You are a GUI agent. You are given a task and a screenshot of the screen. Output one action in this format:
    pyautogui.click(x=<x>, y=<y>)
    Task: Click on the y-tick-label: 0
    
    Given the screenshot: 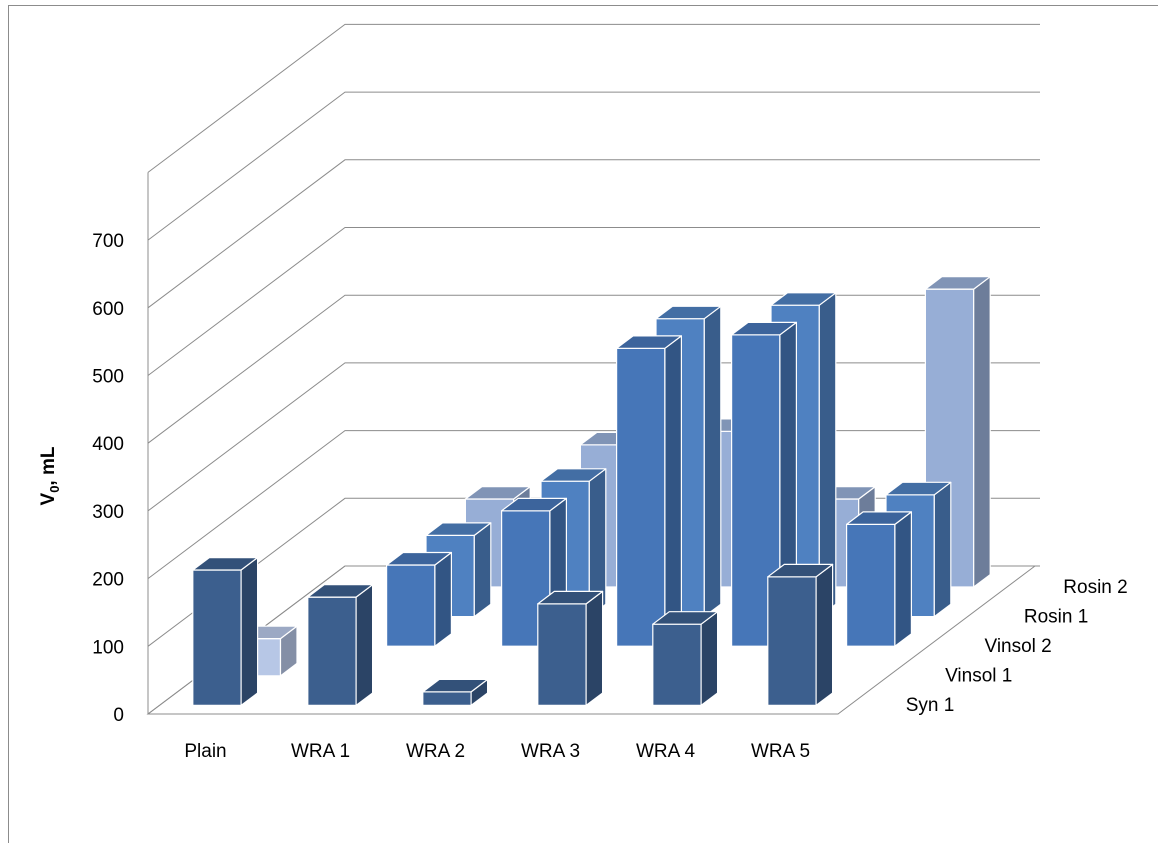 What is the action you would take?
    pyautogui.click(x=118, y=715)
    